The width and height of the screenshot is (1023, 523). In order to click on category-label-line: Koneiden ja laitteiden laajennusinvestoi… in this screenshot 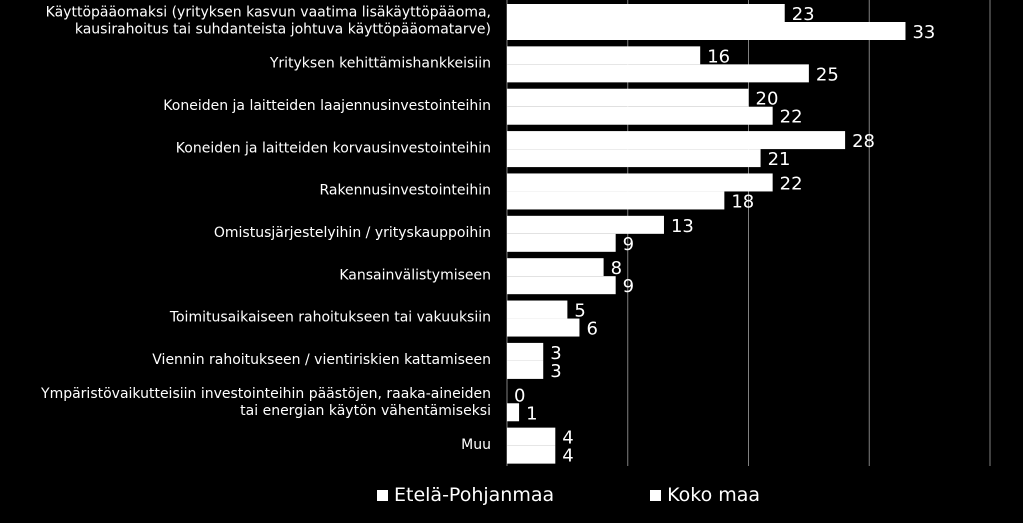, I will do `click(327, 106)`.